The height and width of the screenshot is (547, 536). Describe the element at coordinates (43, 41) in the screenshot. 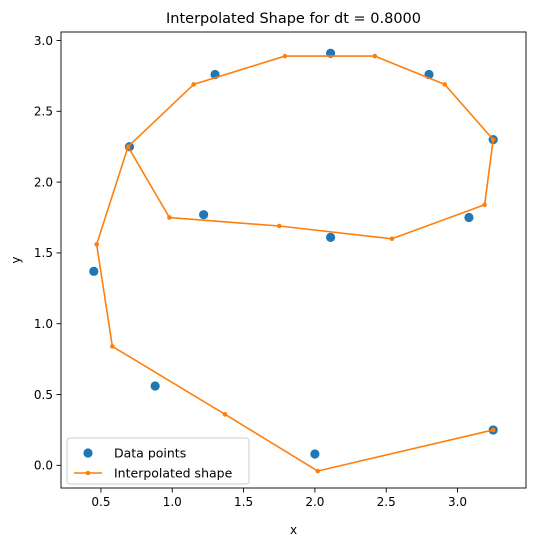

I see `y-tick-label: 3.0` at that location.